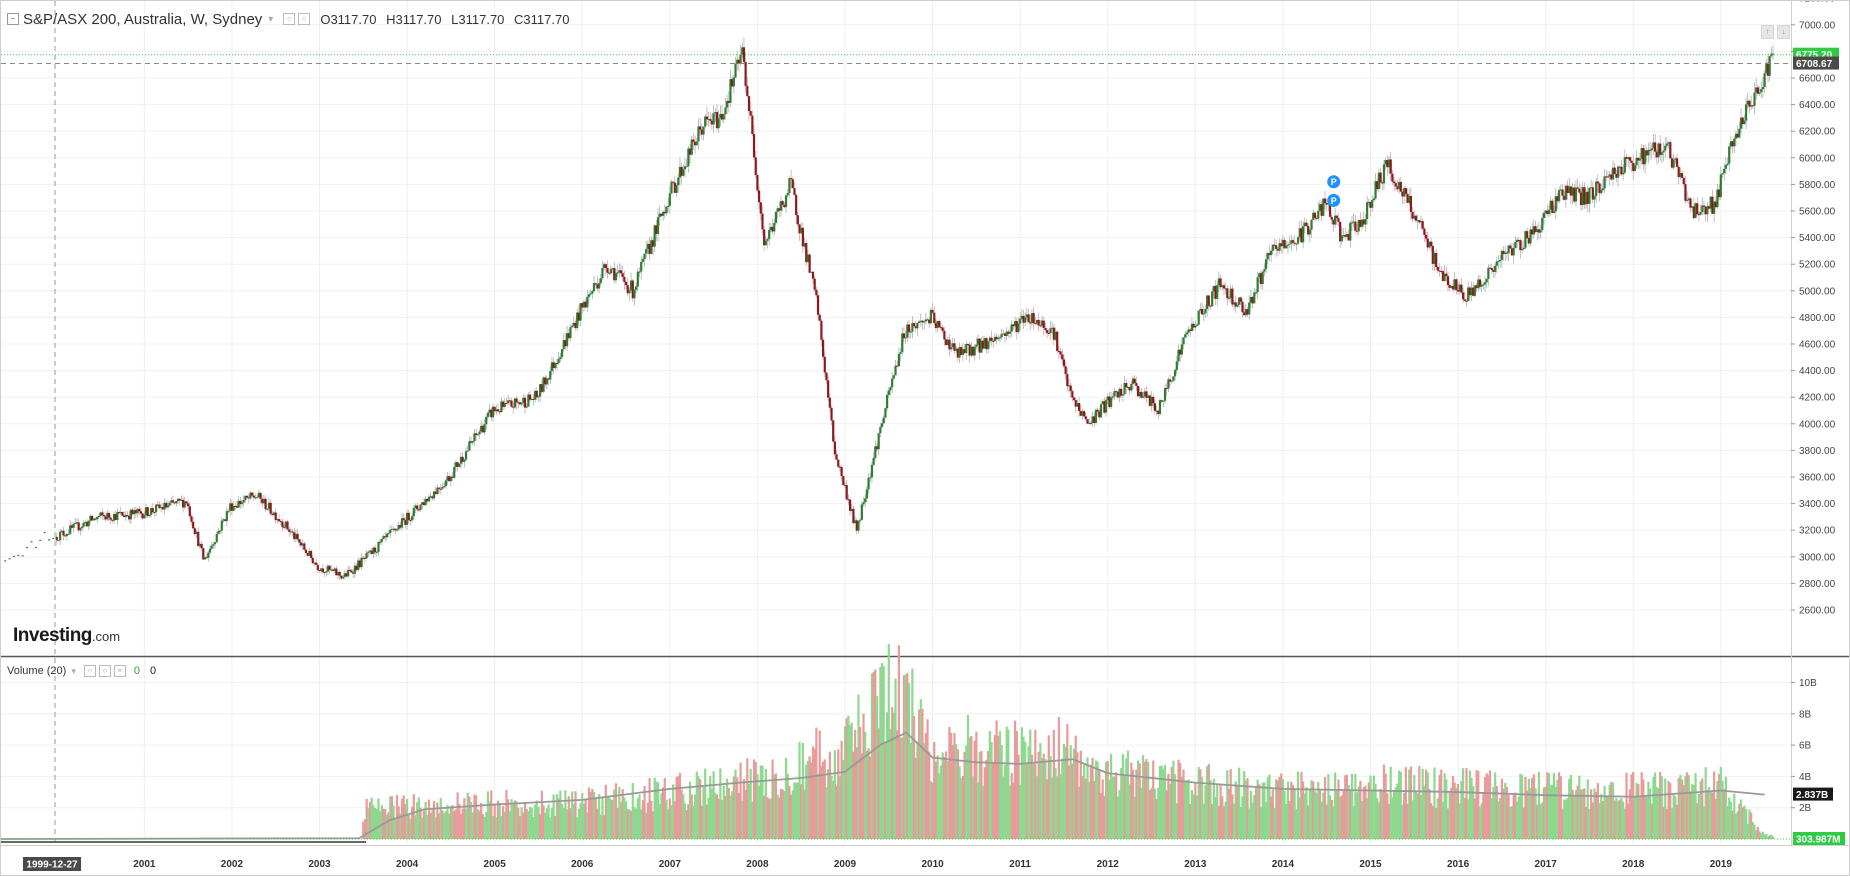  Describe the element at coordinates (1783, 32) in the screenshot. I see `pane-down-icon: ↓` at that location.